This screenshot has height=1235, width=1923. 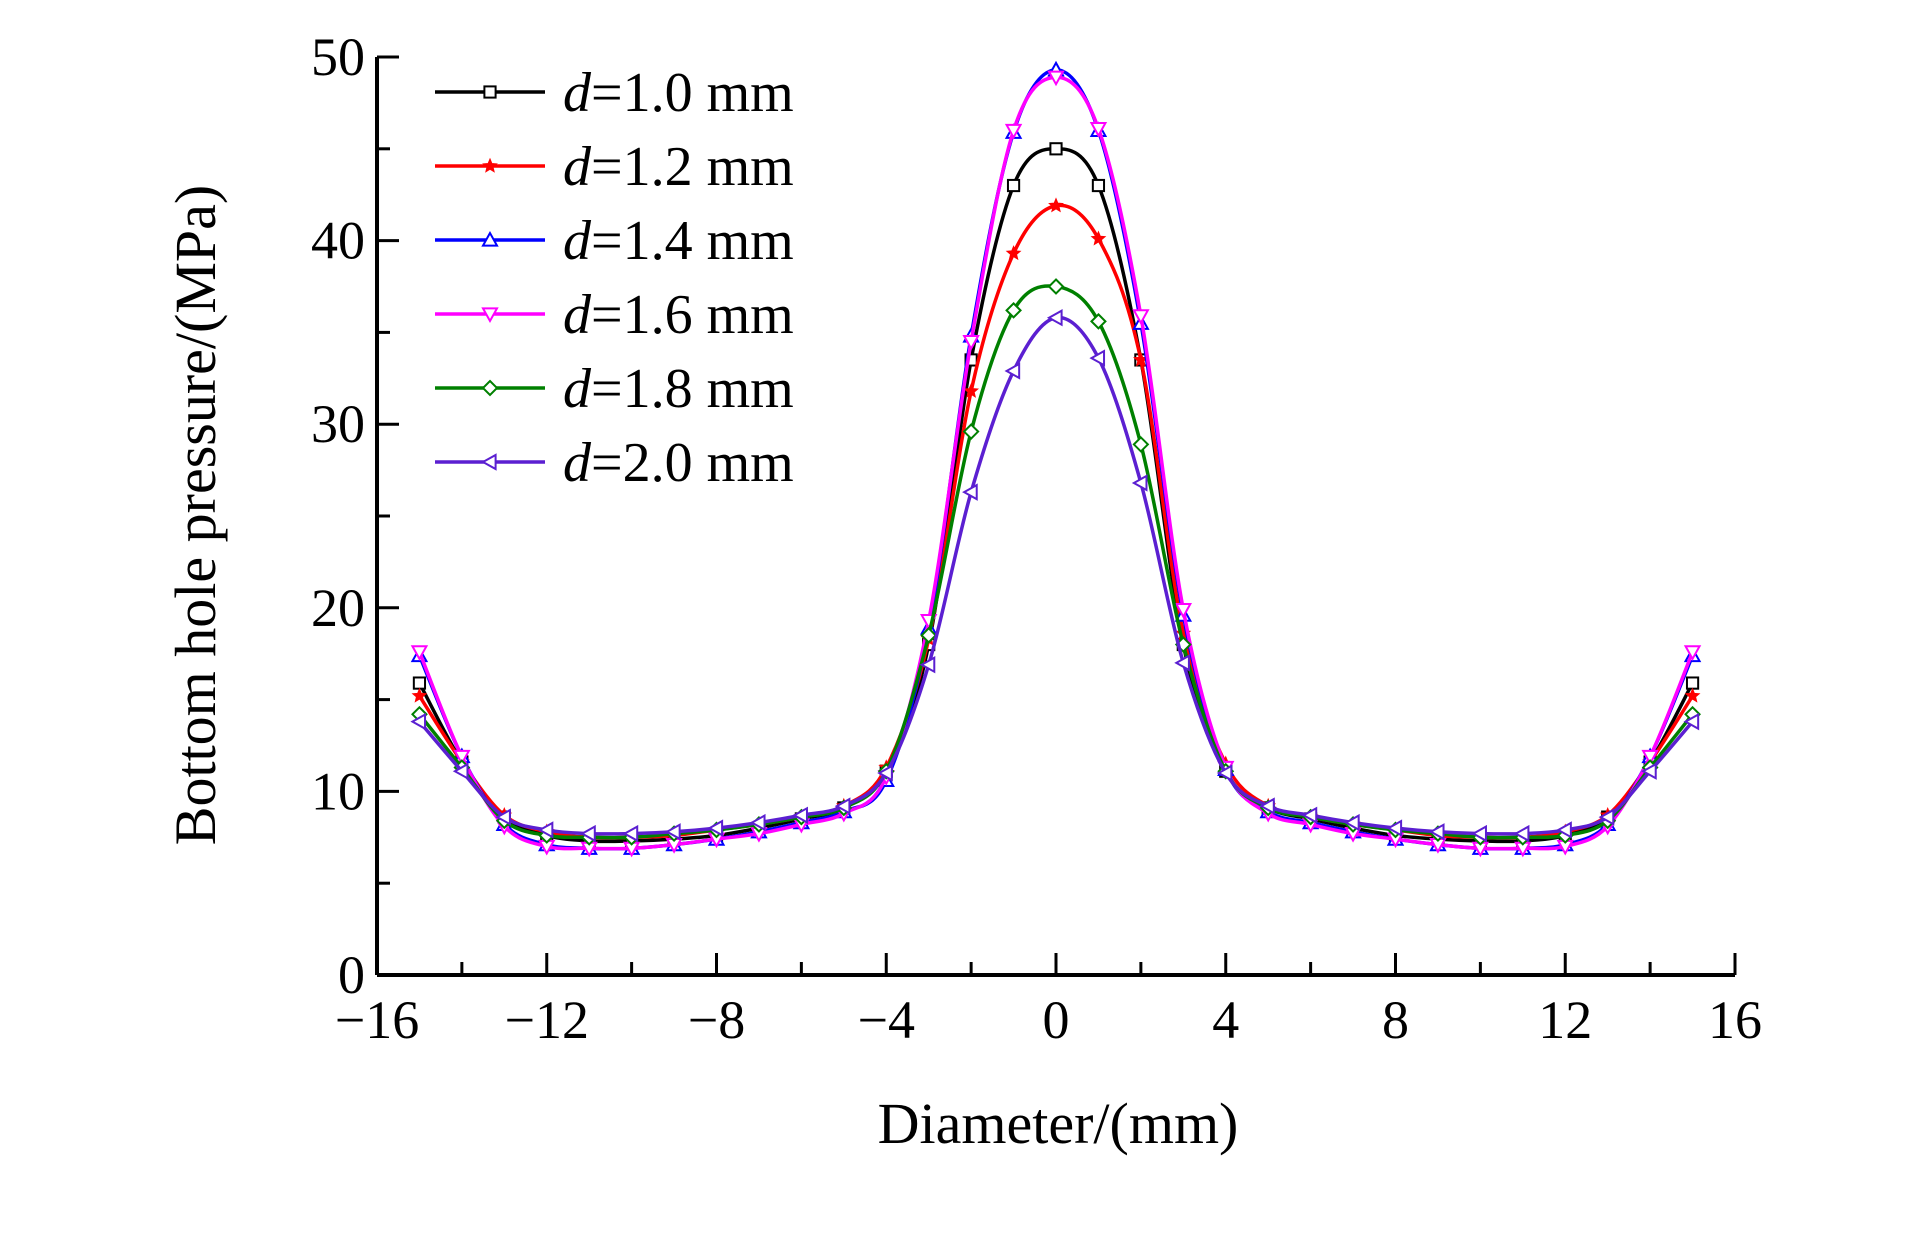 I want to click on x-tick-label: −16, so click(x=377, y=1020).